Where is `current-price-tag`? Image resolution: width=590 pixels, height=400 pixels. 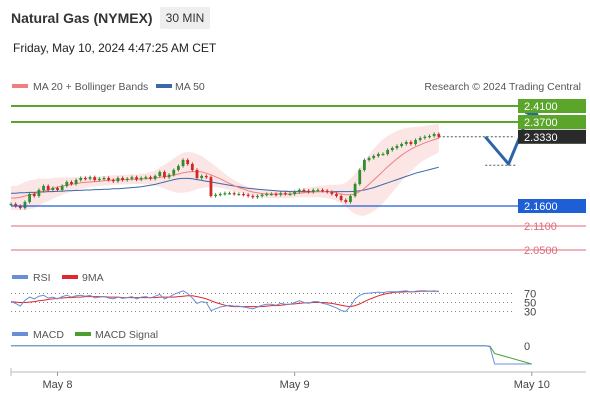
current-price-tag is located at coordinates (552, 136).